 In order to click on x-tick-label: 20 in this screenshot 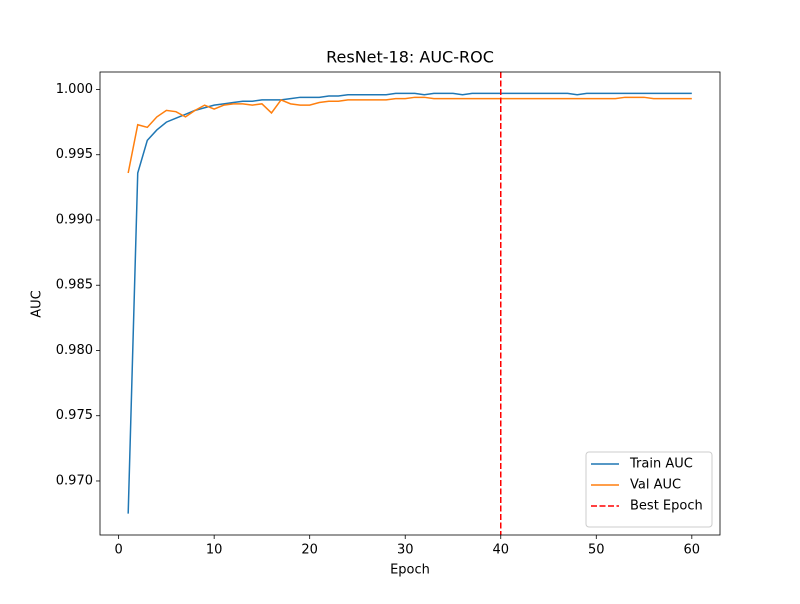, I will do `click(309, 550)`.